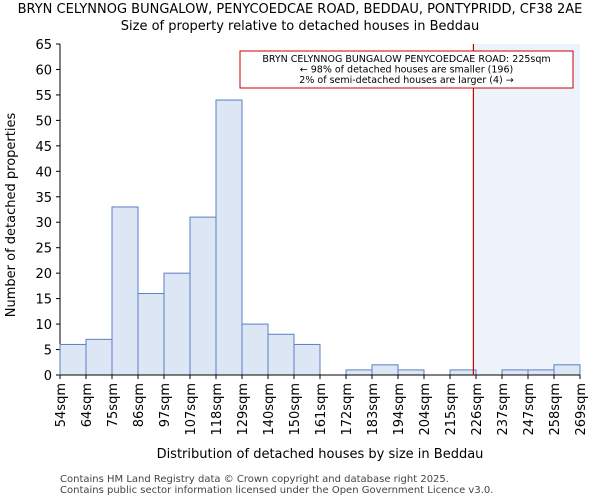 The height and width of the screenshot is (500, 600). What do you see at coordinates (165, 405) in the screenshot?
I see `x-tick-label: 97sqm` at bounding box center [165, 405].